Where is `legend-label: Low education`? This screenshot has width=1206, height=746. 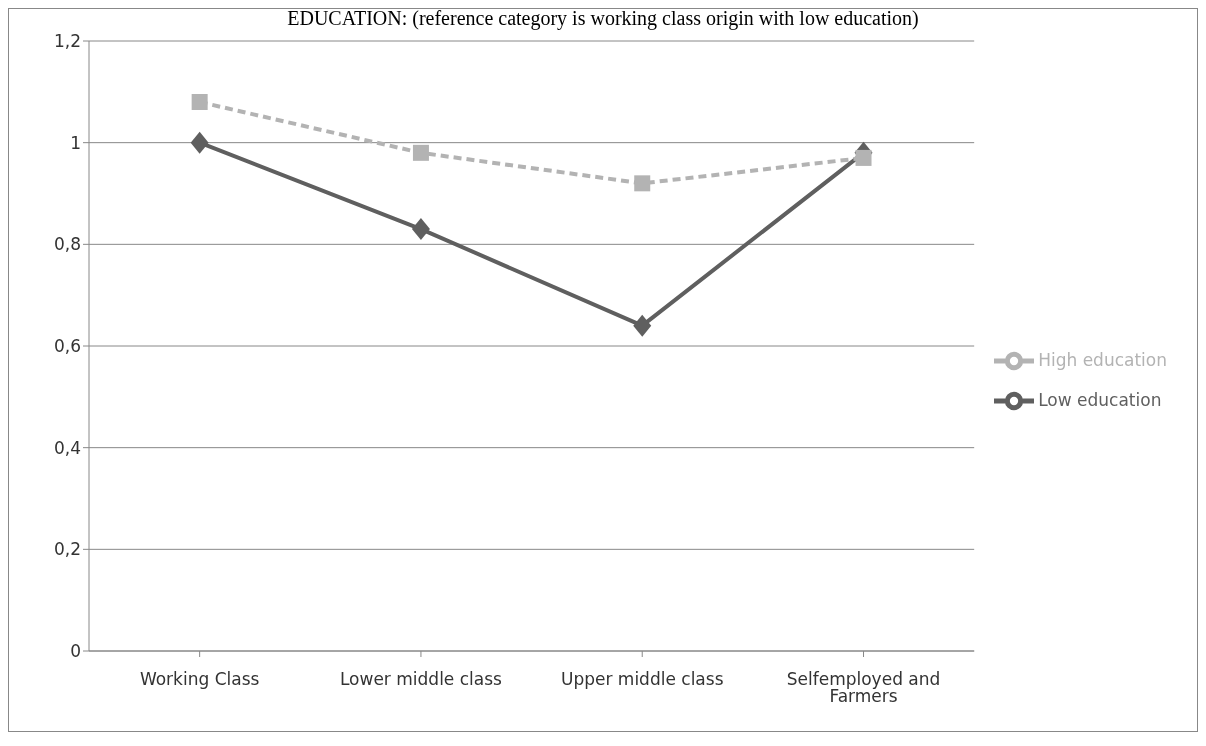
legend-label: Low education is located at coordinates (1100, 400).